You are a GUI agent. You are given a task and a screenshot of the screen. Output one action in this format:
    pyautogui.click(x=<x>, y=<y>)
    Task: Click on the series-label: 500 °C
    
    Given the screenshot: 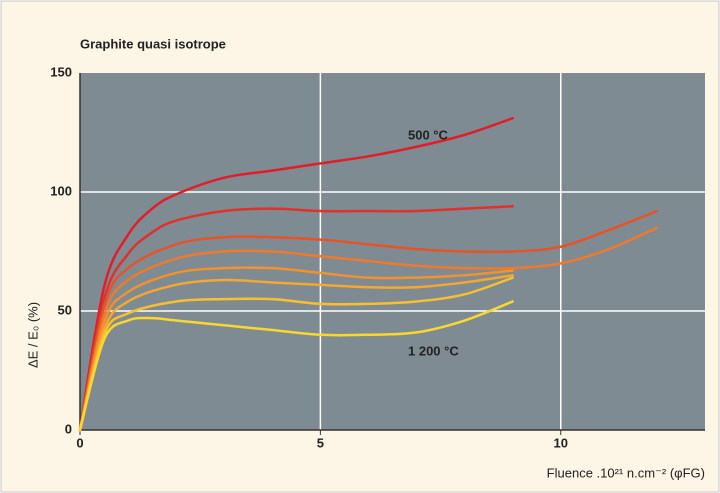 What is the action you would take?
    pyautogui.click(x=428, y=134)
    